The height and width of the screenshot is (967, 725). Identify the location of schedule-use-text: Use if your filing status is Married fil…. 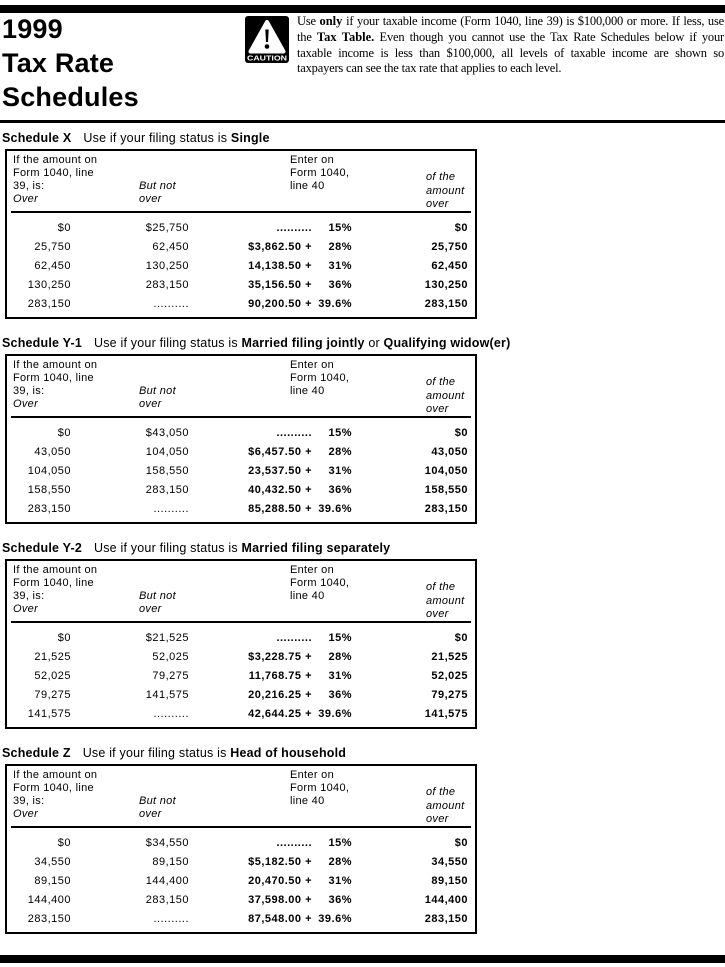
(242, 548).